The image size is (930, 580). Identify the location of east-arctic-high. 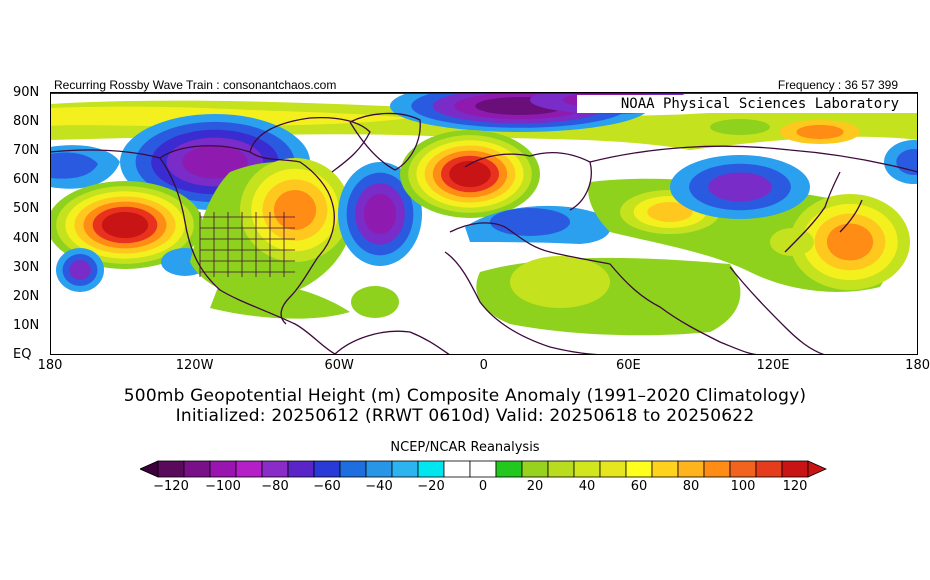
(820, 132).